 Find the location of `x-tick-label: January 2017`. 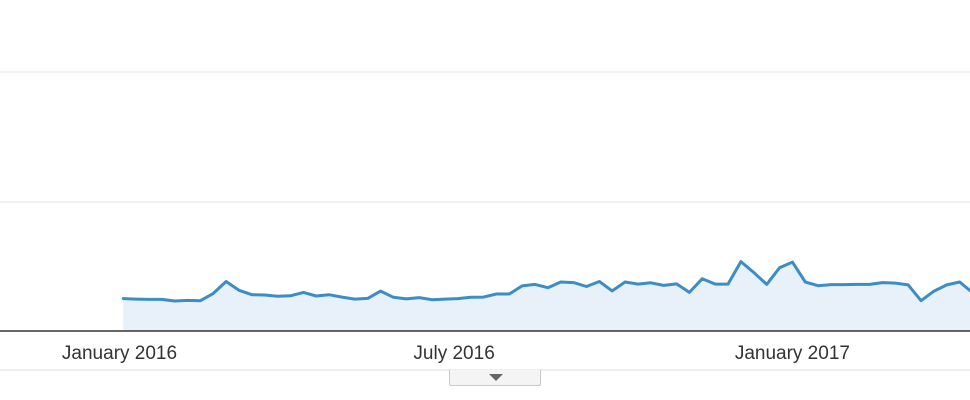

x-tick-label: January 2017 is located at coordinates (792, 353).